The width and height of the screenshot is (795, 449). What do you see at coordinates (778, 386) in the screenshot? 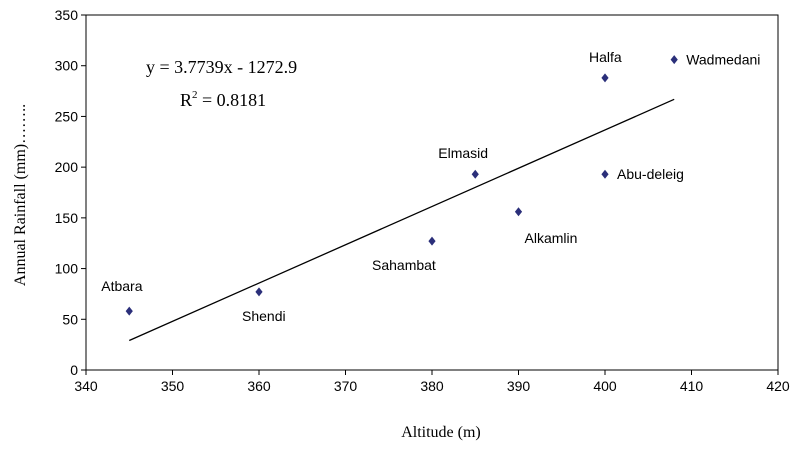
I see `x-tick-label: 420` at bounding box center [778, 386].